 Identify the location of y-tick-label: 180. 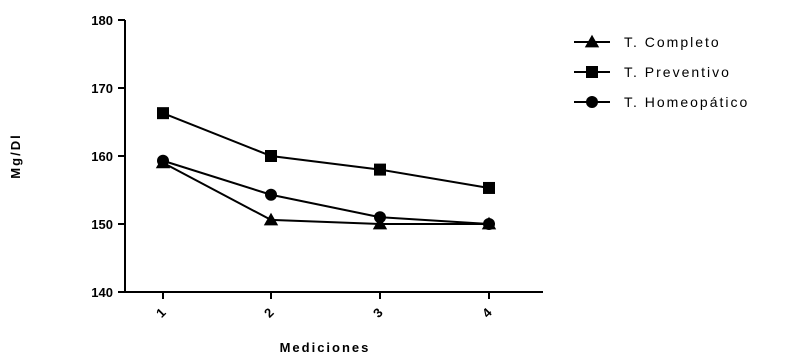
(102, 20).